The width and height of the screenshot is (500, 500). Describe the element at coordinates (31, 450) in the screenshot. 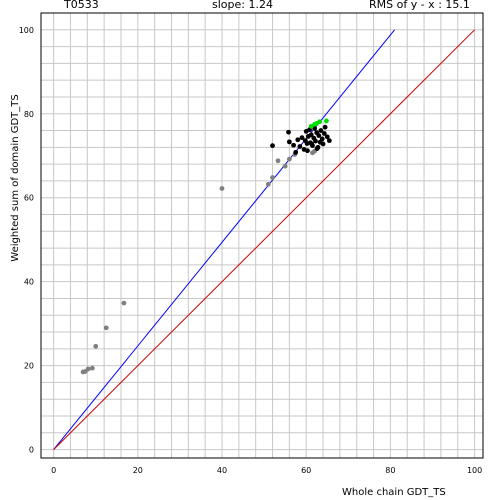

I see `y-tick-label: 0` at that location.